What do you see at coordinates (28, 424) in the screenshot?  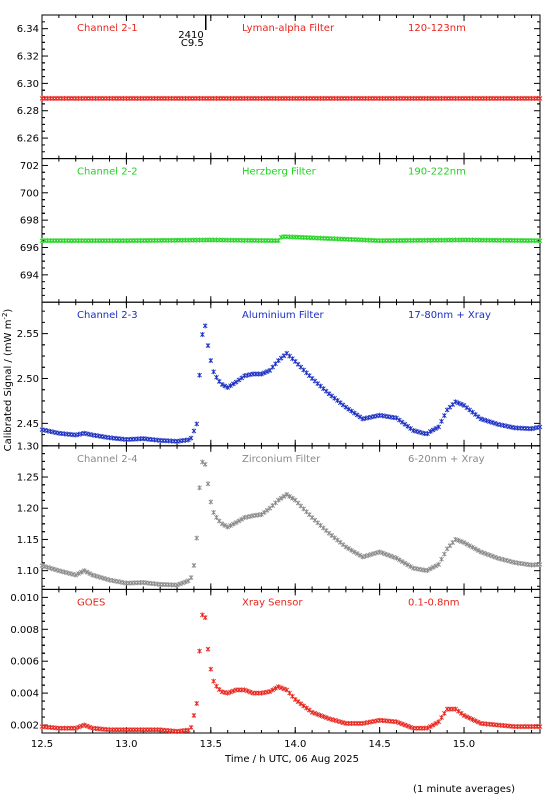 I see `y-tick-label: 2.45` at bounding box center [28, 424].